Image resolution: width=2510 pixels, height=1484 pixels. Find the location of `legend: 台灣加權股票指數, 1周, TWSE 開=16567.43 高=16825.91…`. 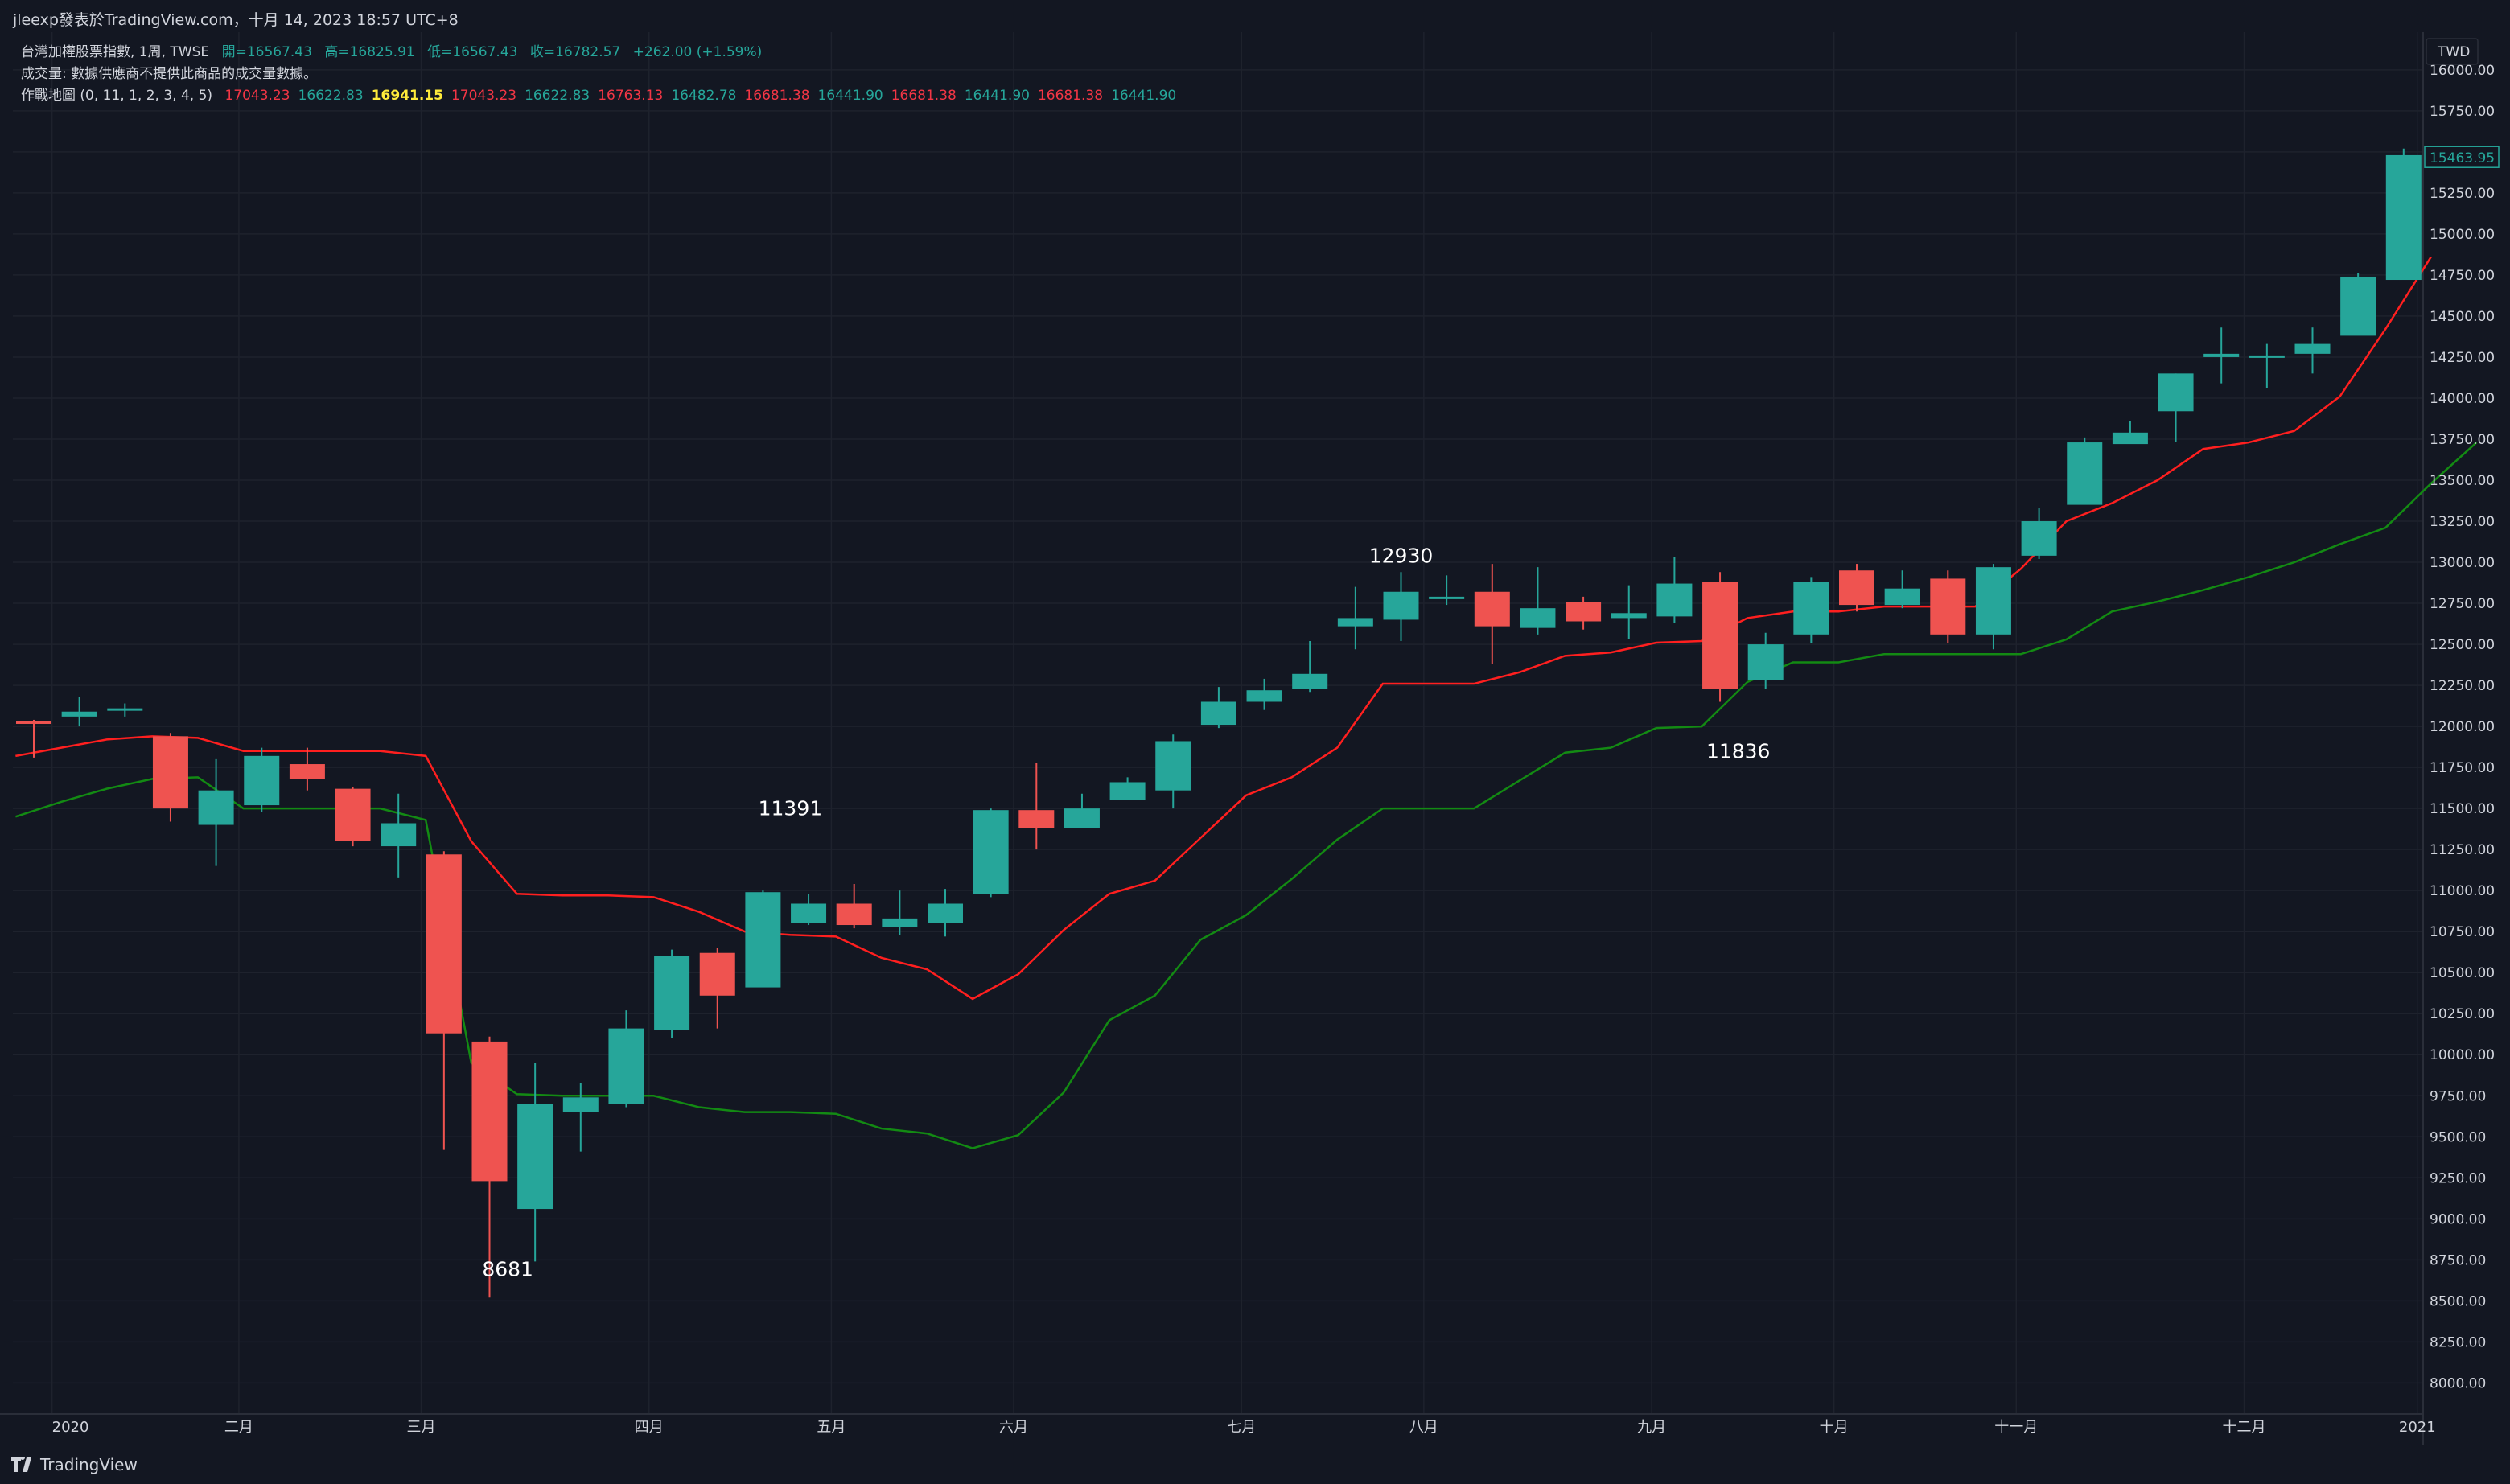

legend: 台灣加權股票指數, 1周, TWSE 開=16567.43 高=16825.91… is located at coordinates (603, 75).